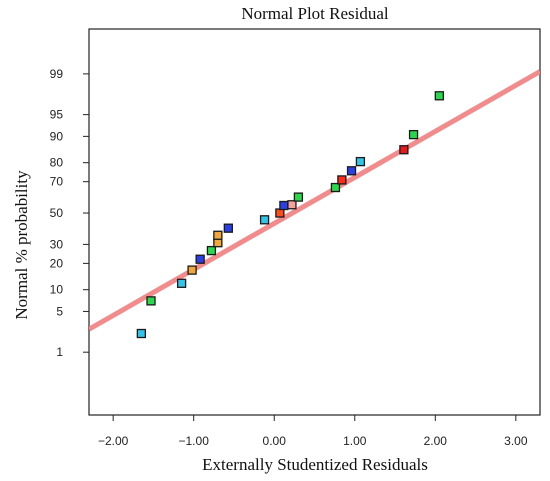 The width and height of the screenshot is (550, 481). I want to click on y-tick-label: 95, so click(57, 115).